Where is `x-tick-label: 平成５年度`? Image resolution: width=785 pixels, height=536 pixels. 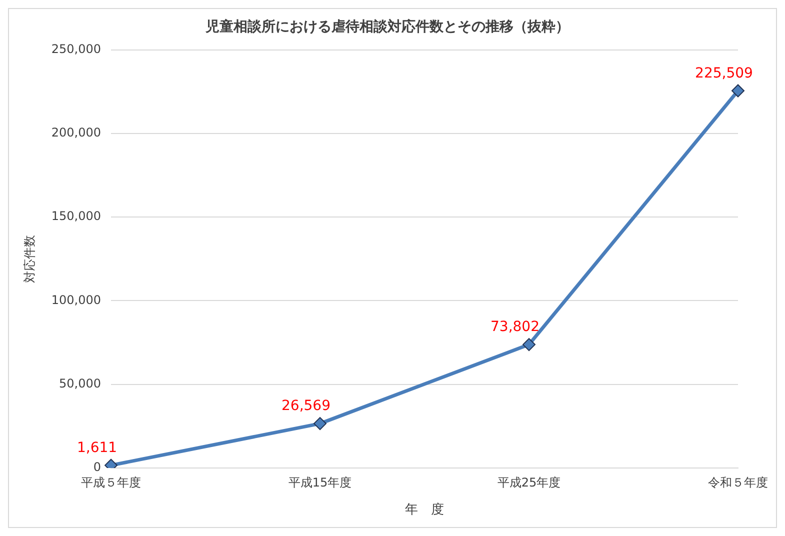
x-tick-label: 平成５年度 is located at coordinates (111, 482).